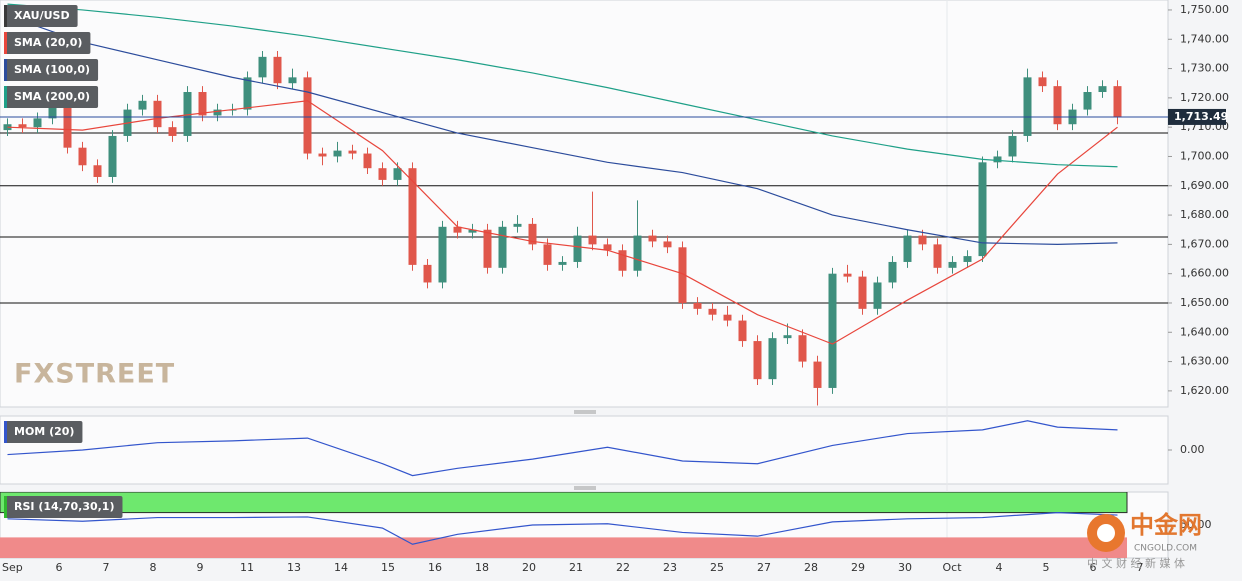  What do you see at coordinates (1204, 155) in the screenshot?
I see `y-tick-label: 1,700.00` at bounding box center [1204, 155].